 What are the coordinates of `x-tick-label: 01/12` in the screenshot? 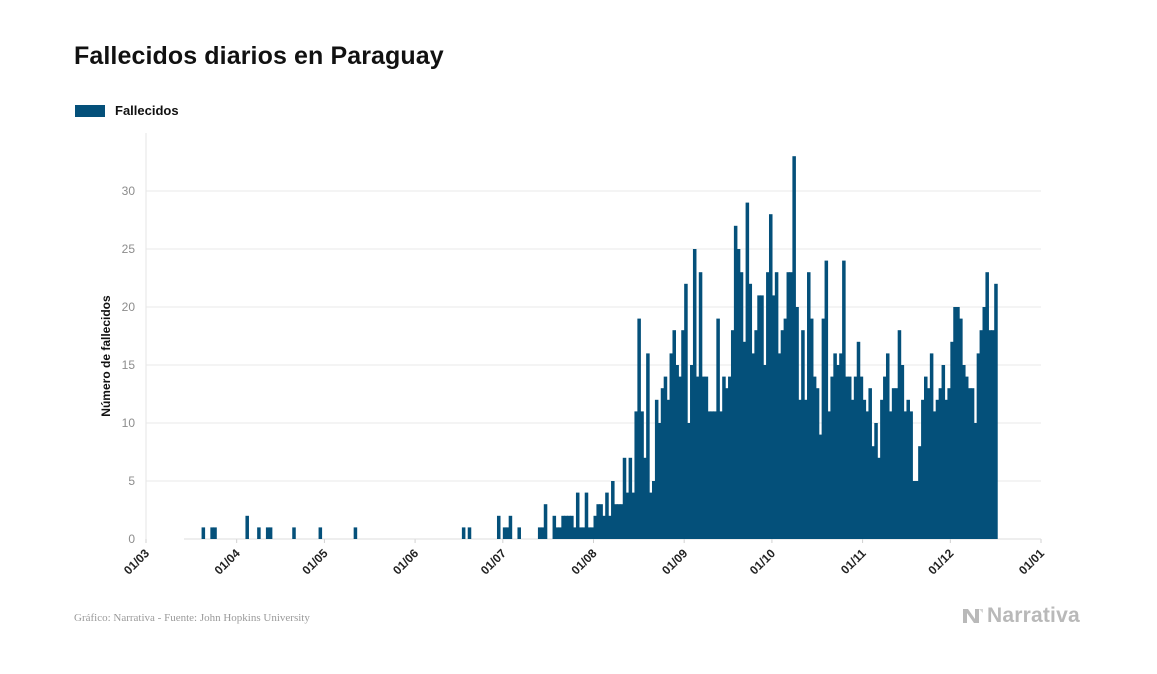 It's located at (940, 561).